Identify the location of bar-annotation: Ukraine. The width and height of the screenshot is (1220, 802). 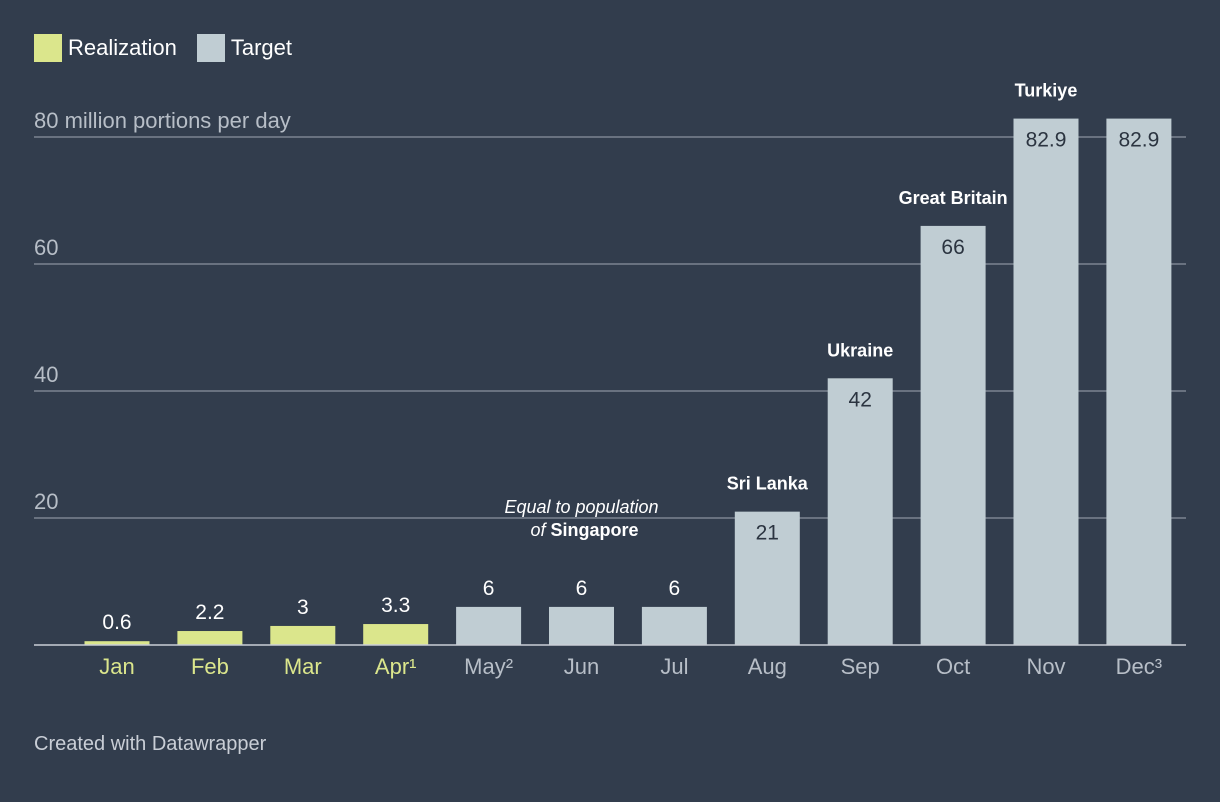
(860, 350).